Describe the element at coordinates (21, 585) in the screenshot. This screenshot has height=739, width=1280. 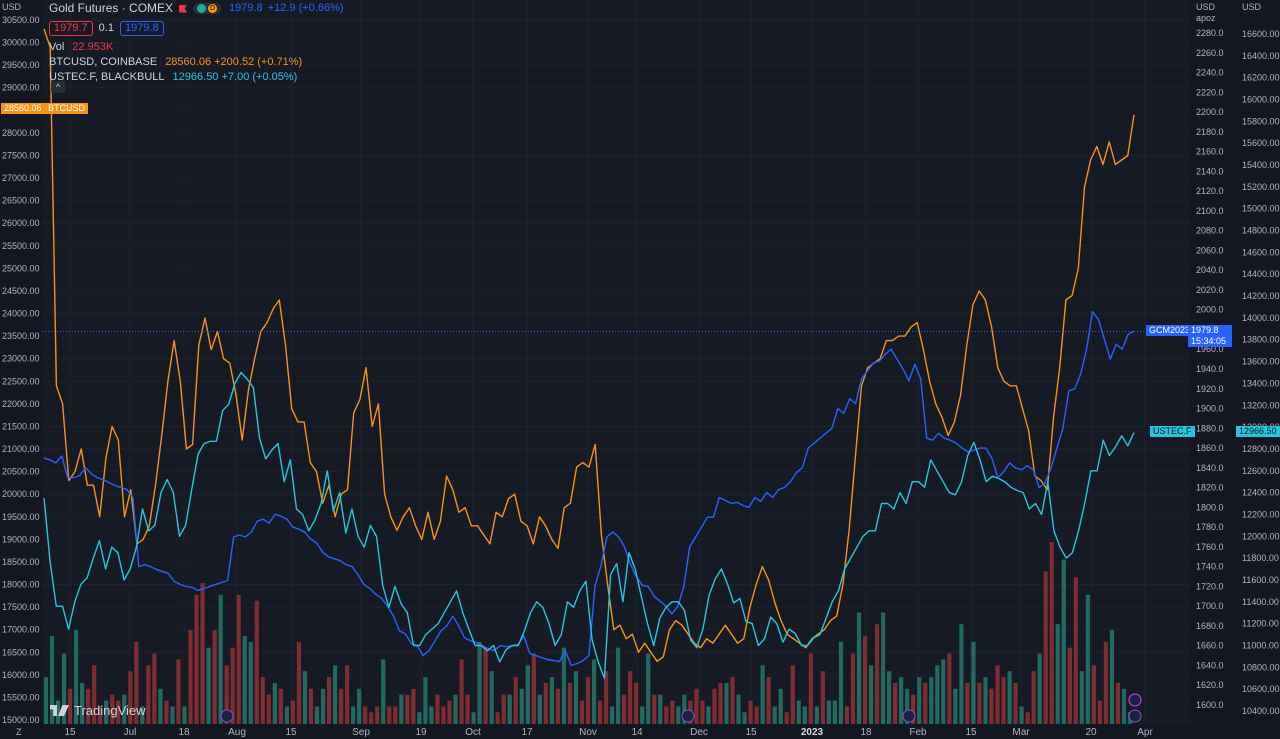
I see `left-axis-tick: 18000.00` at that location.